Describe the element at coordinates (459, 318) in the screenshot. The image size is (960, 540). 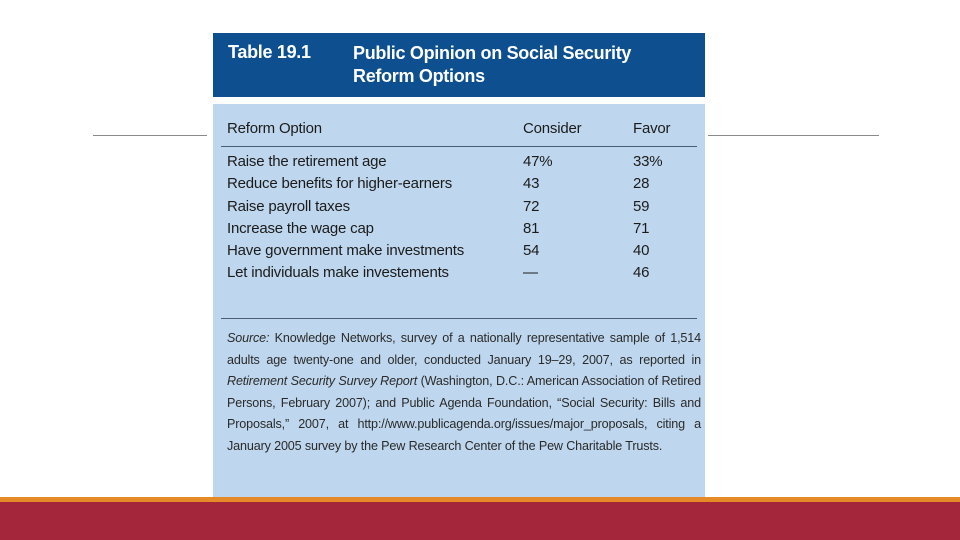
I see `rows-divider` at that location.